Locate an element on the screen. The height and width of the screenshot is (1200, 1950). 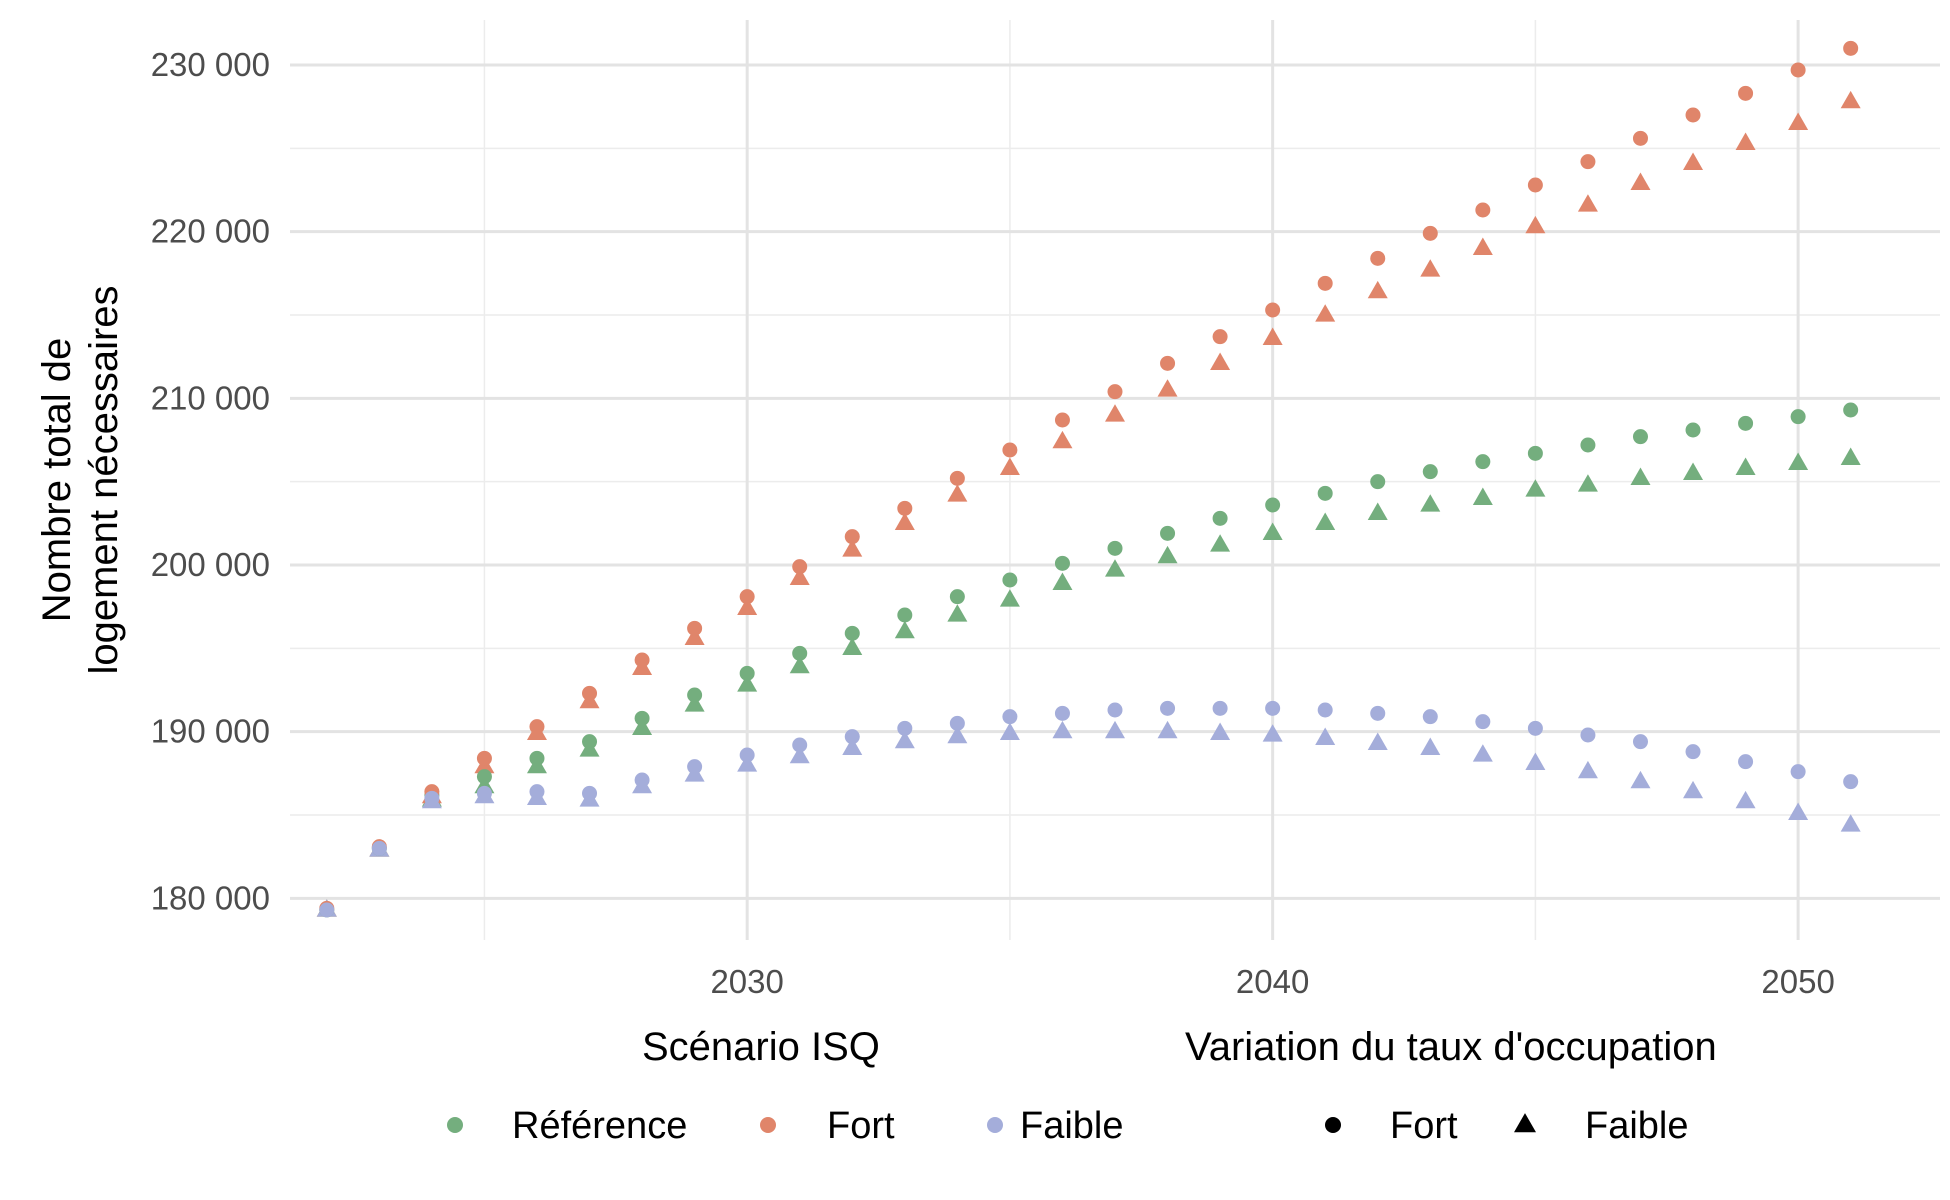
y-tick-label: 180 000 is located at coordinates (210, 897).